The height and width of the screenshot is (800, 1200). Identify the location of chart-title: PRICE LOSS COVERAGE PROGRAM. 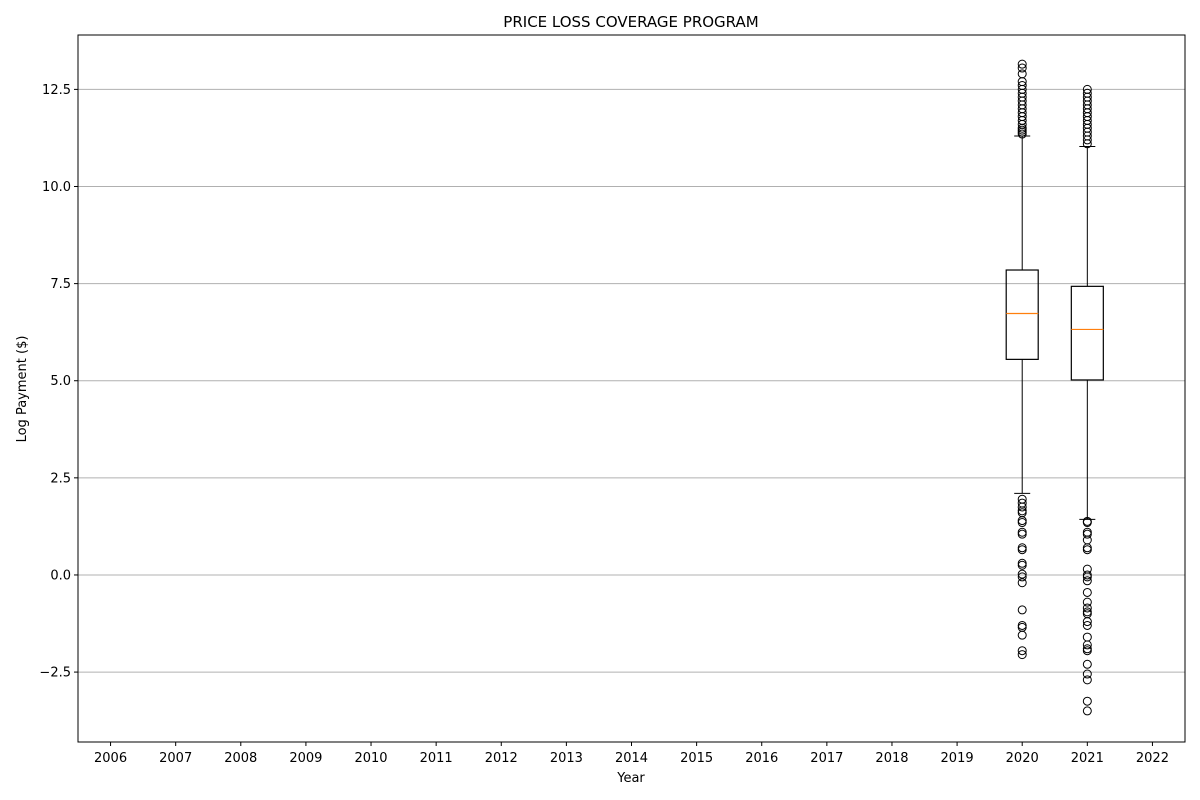
(630, 22).